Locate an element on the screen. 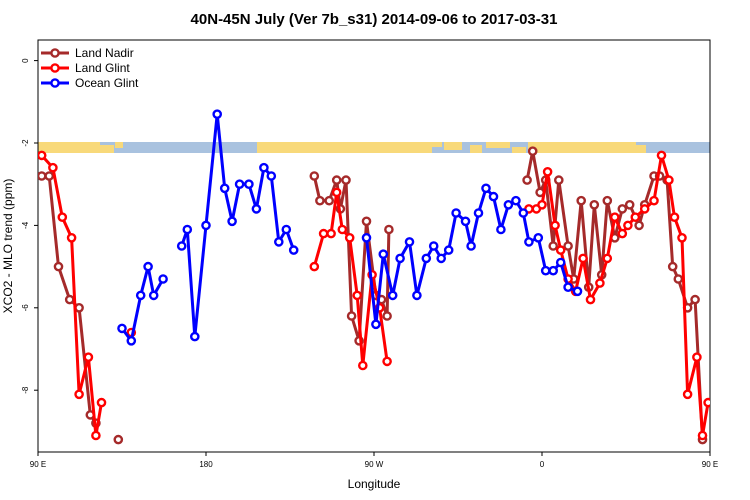  y-tick-label: -4 is located at coordinates (25, 225).